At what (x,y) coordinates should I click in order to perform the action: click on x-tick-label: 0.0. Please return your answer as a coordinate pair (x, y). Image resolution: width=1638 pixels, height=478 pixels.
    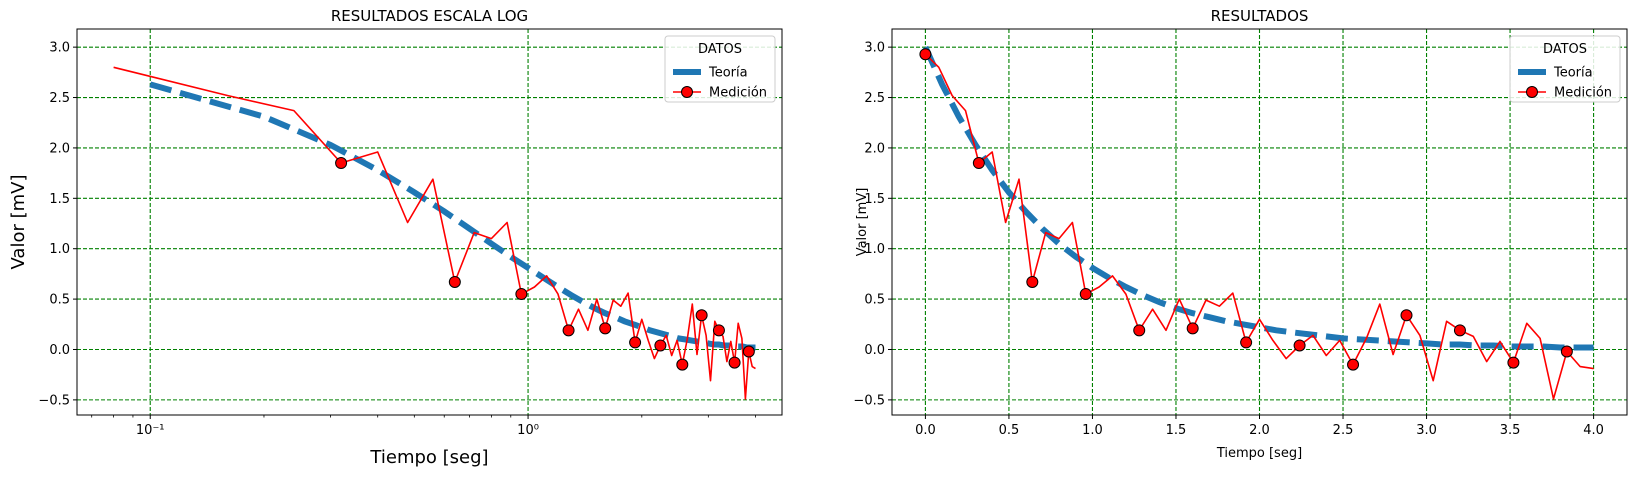
    Looking at the image, I should click on (925, 430).